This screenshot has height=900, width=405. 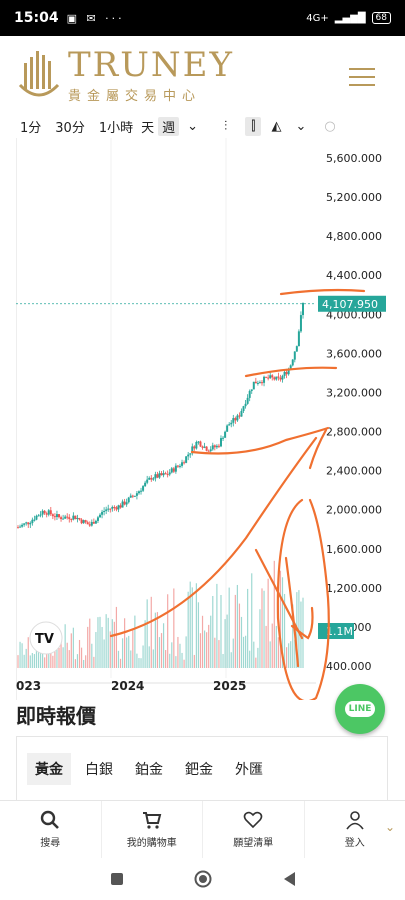 What do you see at coordinates (381, 18) in the screenshot?
I see `battery-indicator: 68` at bounding box center [381, 18].